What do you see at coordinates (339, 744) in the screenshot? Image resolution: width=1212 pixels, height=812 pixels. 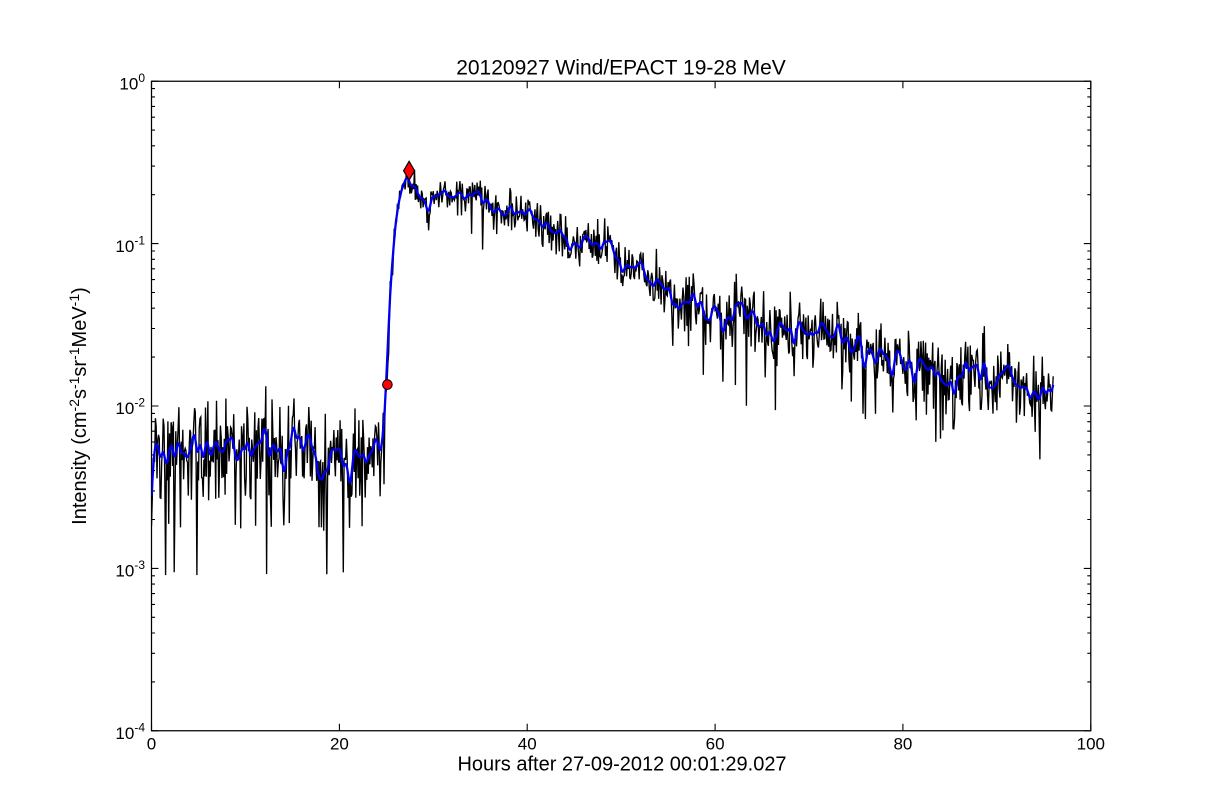 I see `svg-text: 20` at bounding box center [339, 744].